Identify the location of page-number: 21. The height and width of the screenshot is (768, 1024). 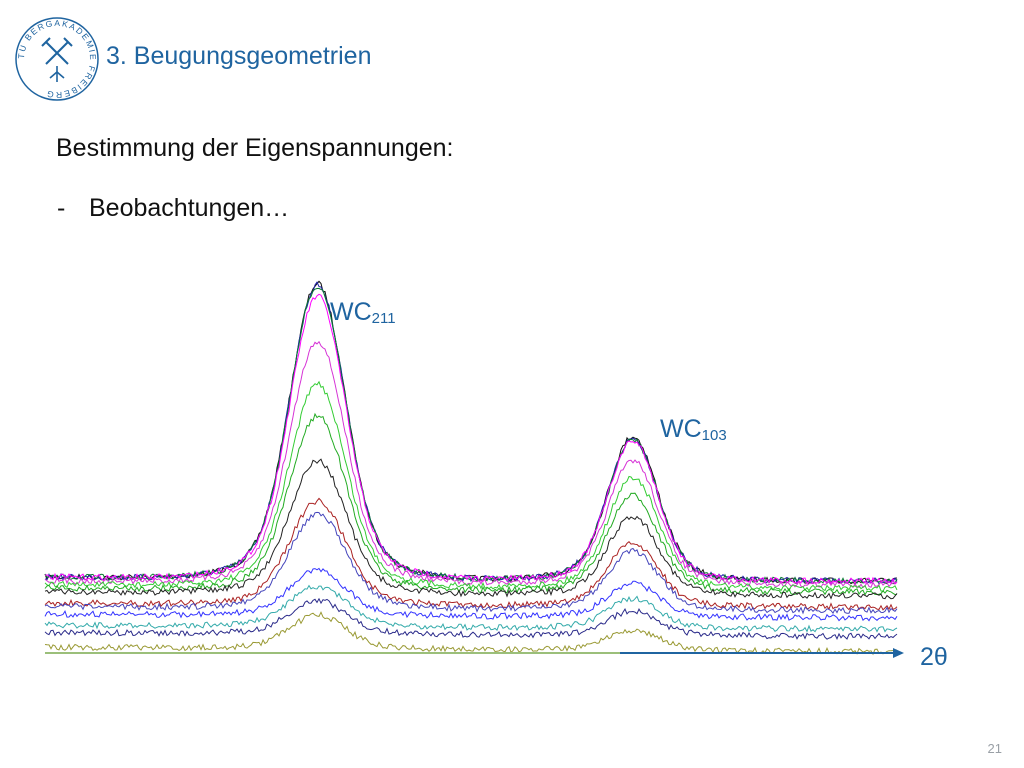
(994, 748).